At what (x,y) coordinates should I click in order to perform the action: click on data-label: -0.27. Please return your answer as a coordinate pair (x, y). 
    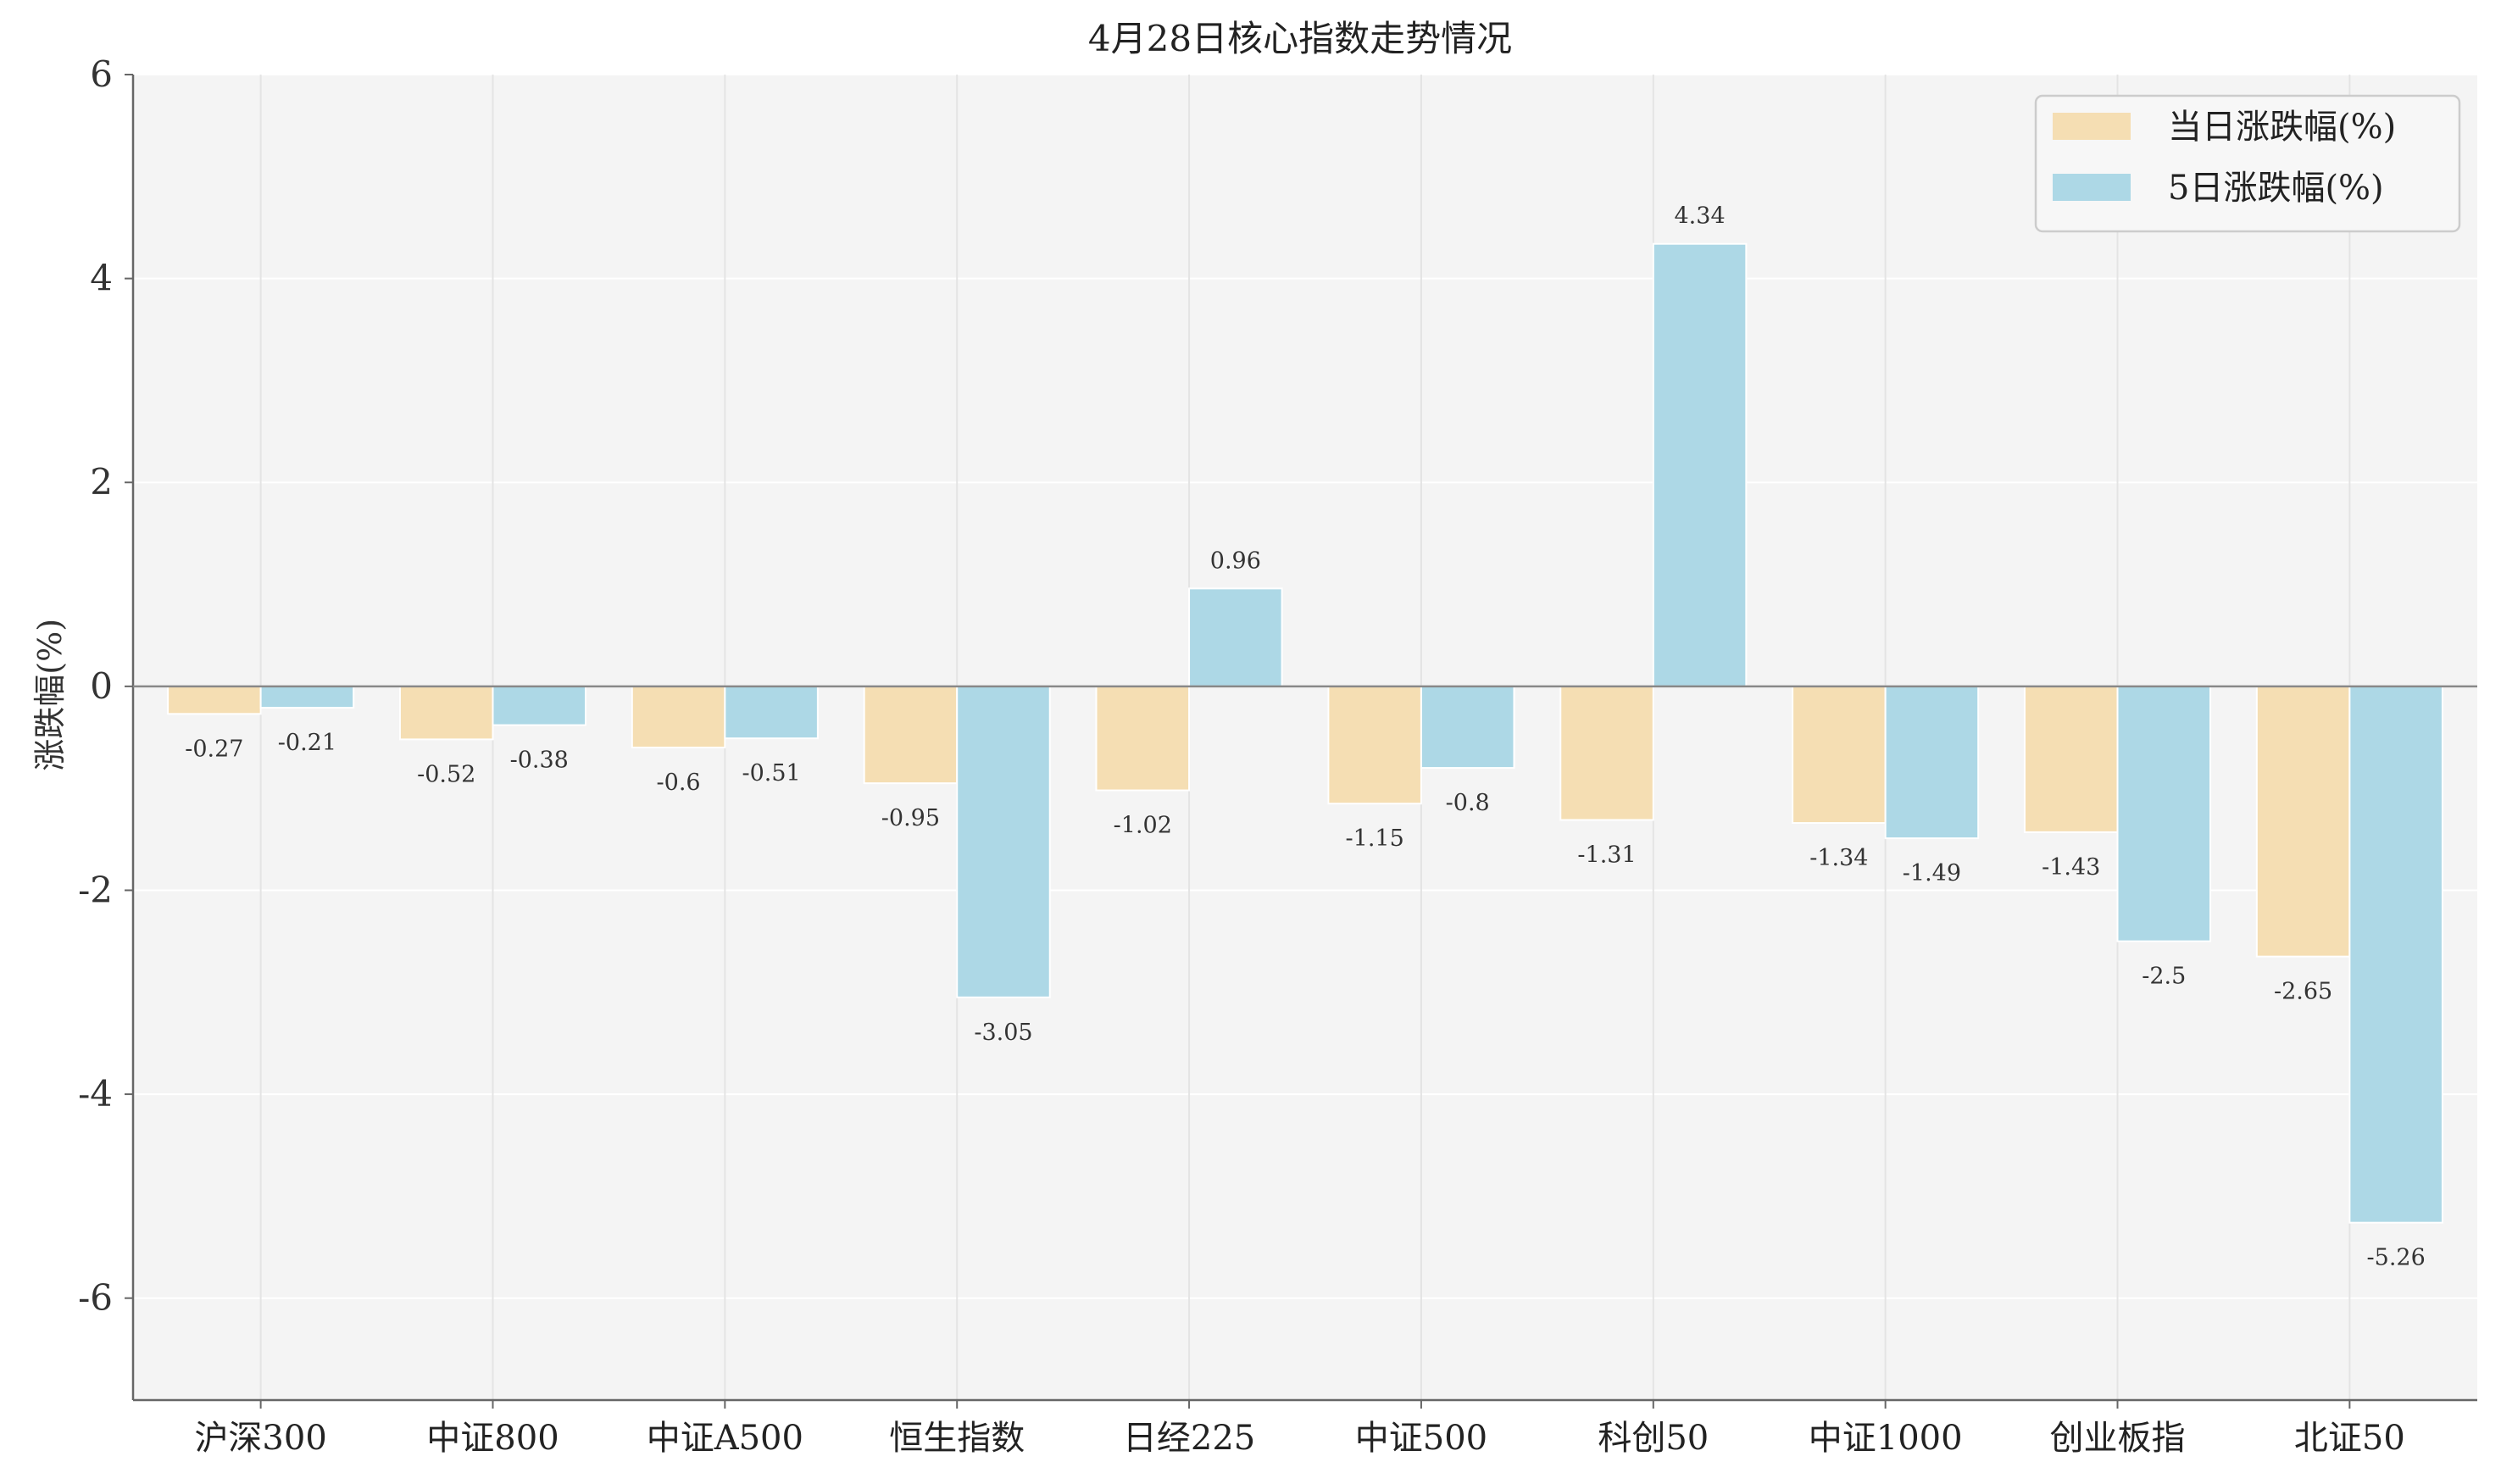
    Looking at the image, I should click on (214, 749).